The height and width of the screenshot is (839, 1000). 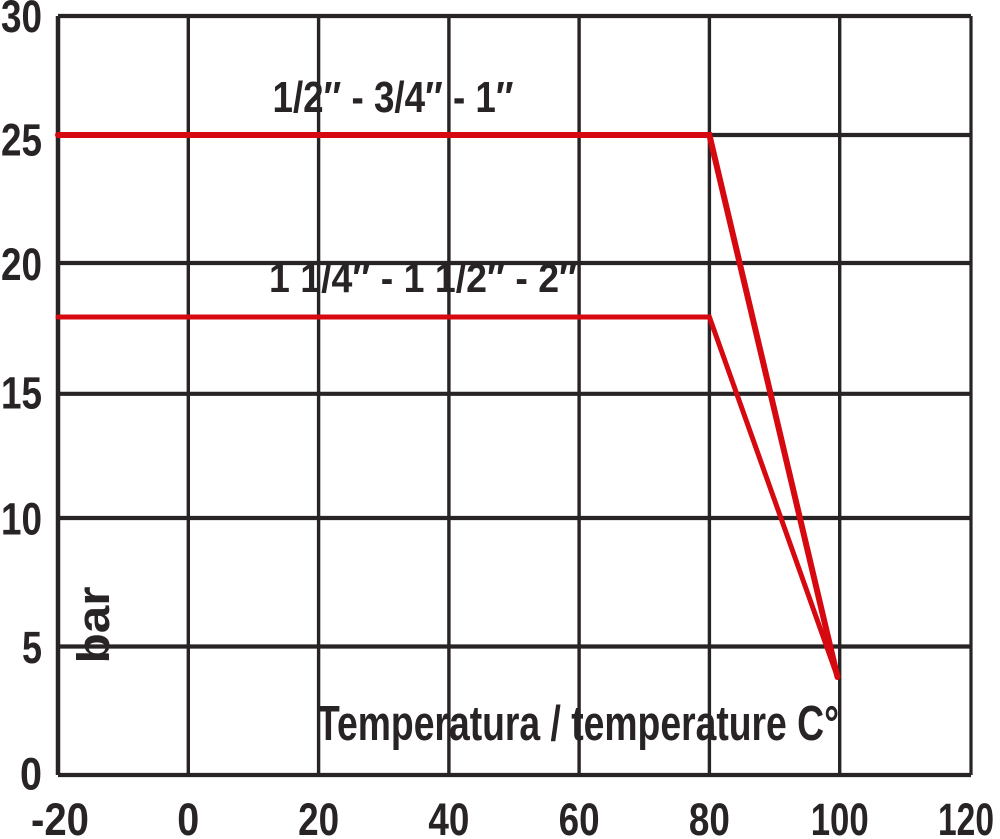 I want to click on svg-text: 100, so click(x=840, y=816).